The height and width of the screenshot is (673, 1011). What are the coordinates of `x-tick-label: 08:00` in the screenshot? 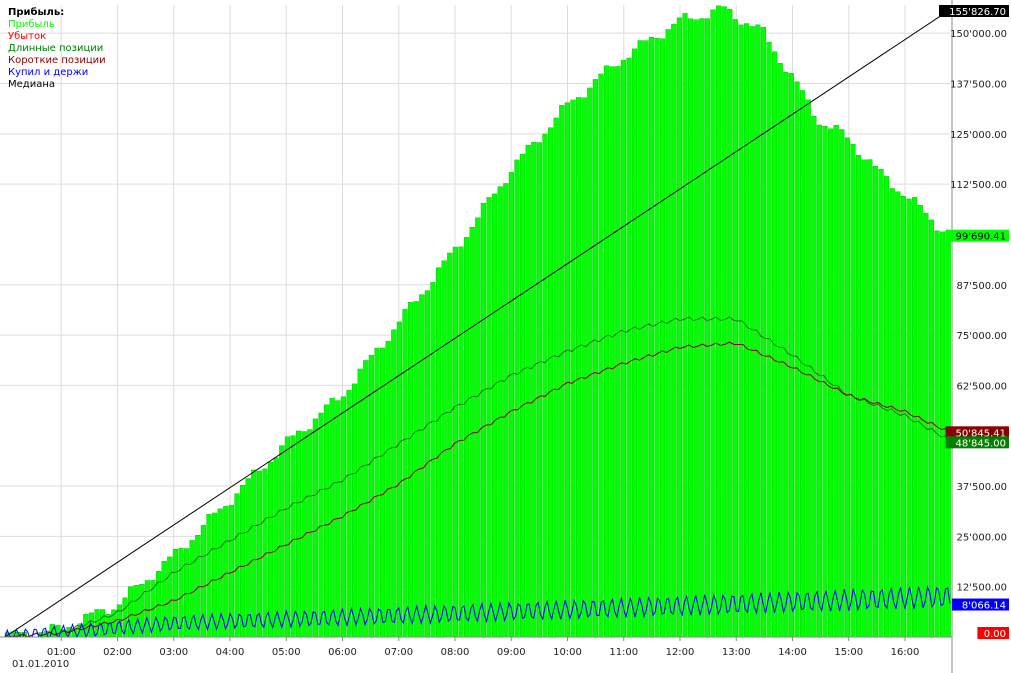 It's located at (455, 652).